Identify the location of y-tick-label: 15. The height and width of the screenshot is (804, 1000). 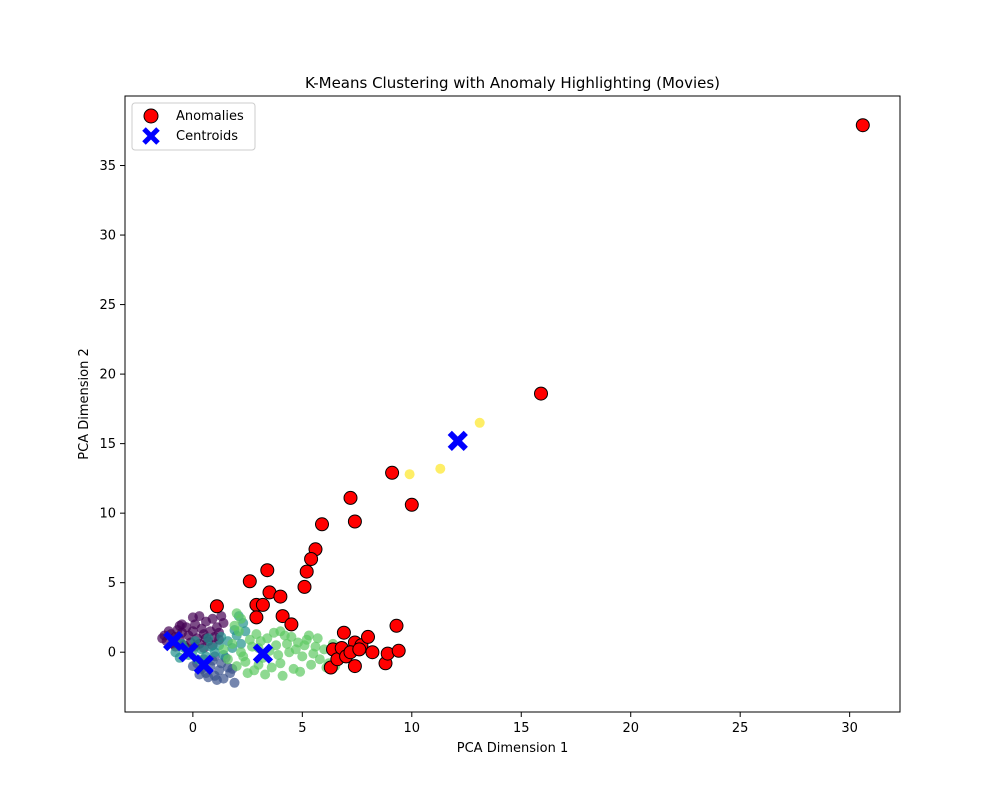
(107, 444).